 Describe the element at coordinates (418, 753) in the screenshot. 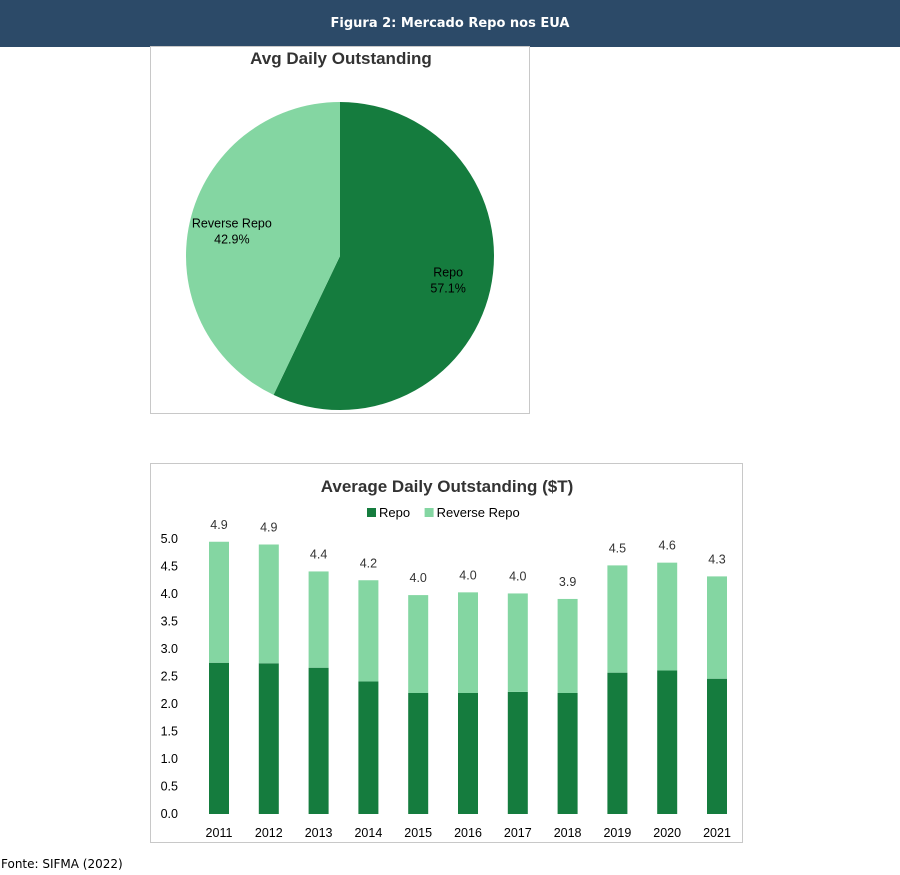

I see `bar-repo-2015` at that location.